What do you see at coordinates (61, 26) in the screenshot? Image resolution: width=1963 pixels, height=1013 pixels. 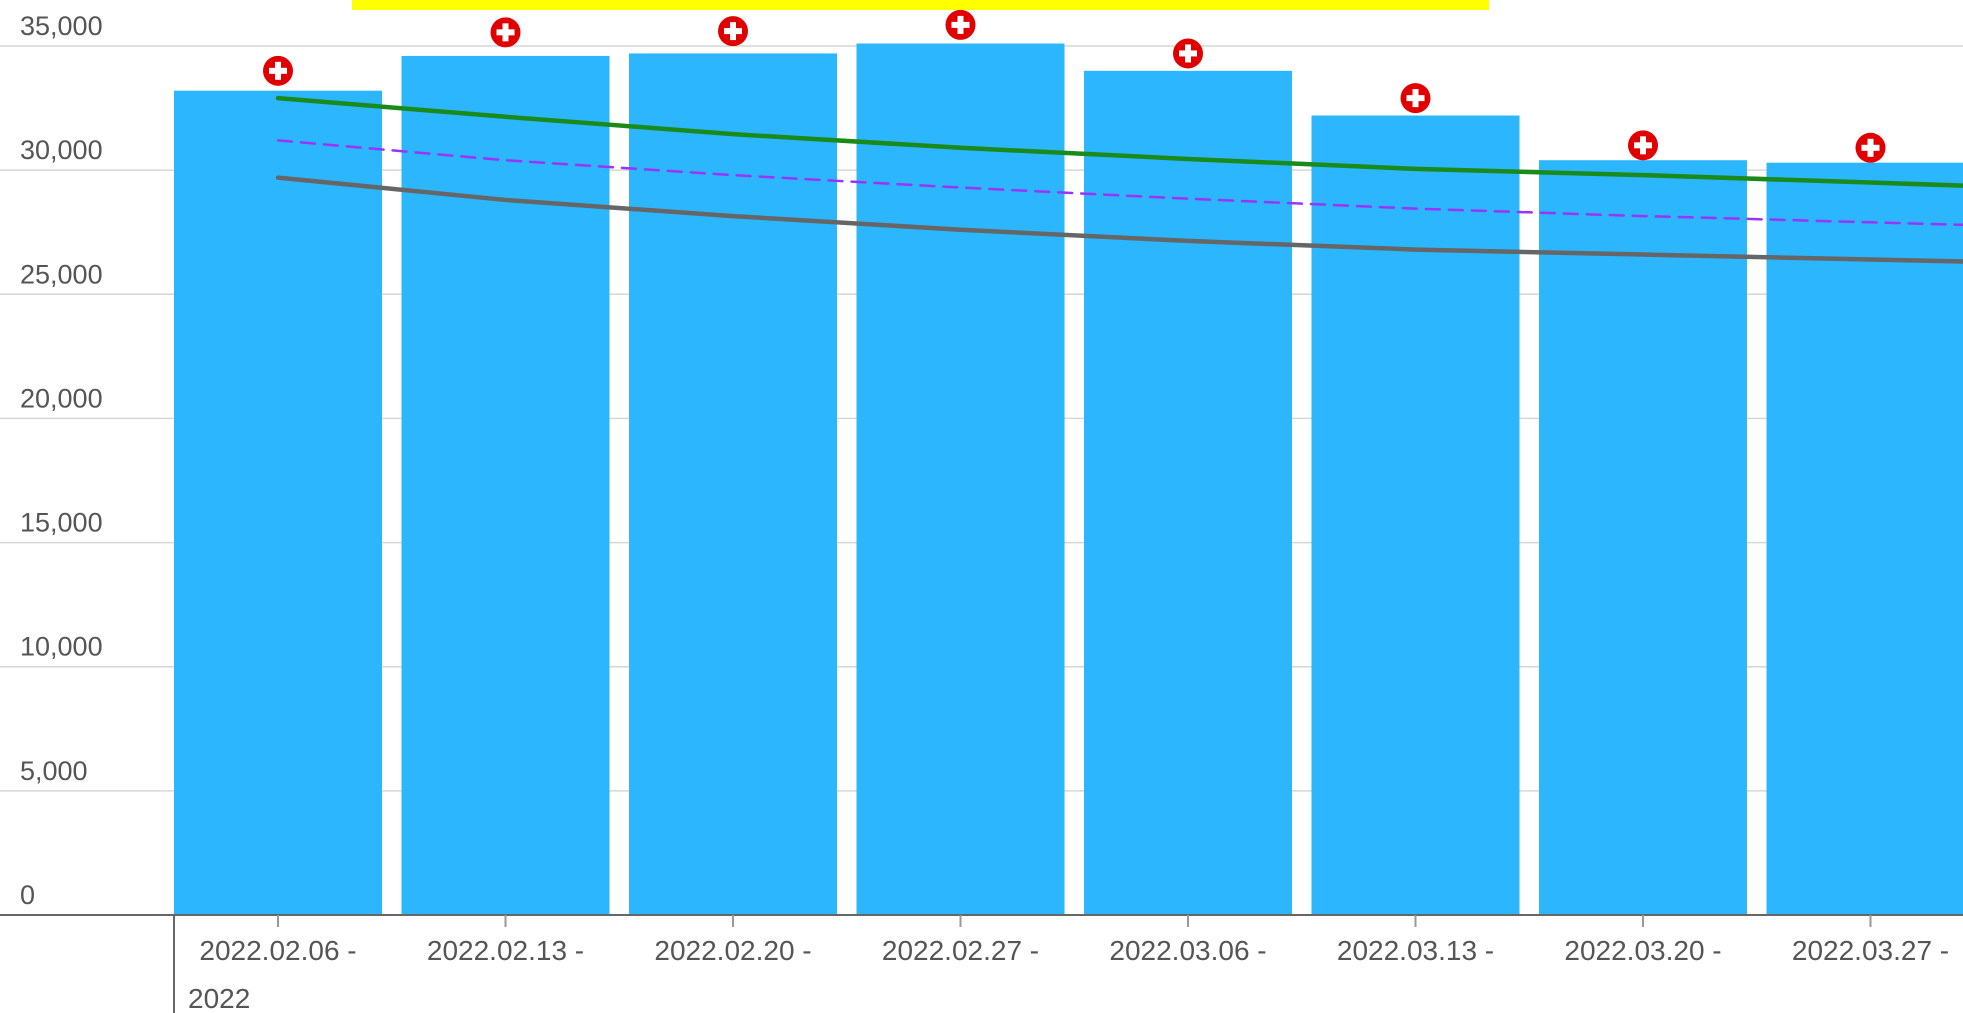 I see `y-tick-label: 35,000` at bounding box center [61, 26].